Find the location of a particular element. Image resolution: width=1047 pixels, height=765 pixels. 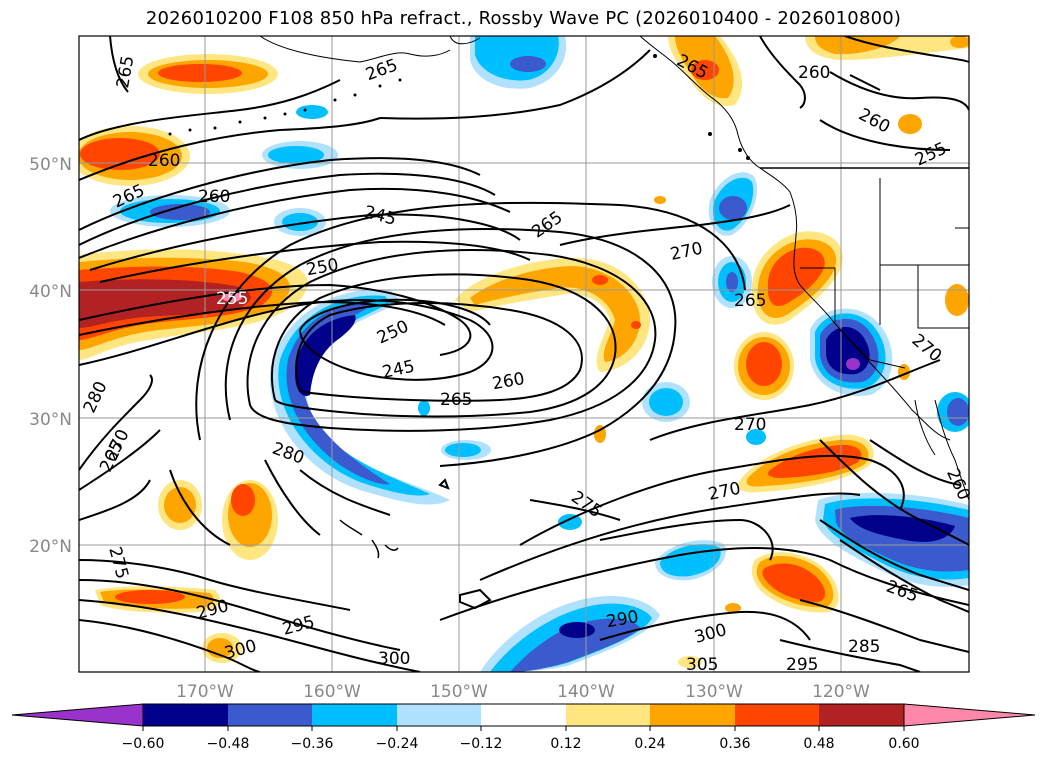

lat-label-30n: 30°N is located at coordinates (50, 420).